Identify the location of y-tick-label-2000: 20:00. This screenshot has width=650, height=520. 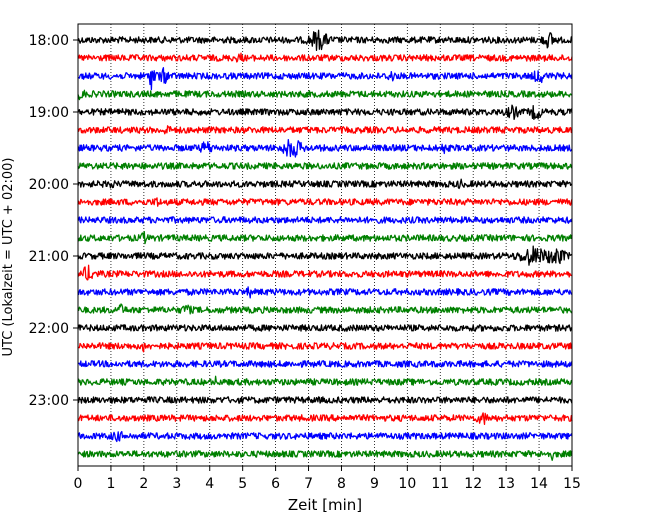
(49, 185).